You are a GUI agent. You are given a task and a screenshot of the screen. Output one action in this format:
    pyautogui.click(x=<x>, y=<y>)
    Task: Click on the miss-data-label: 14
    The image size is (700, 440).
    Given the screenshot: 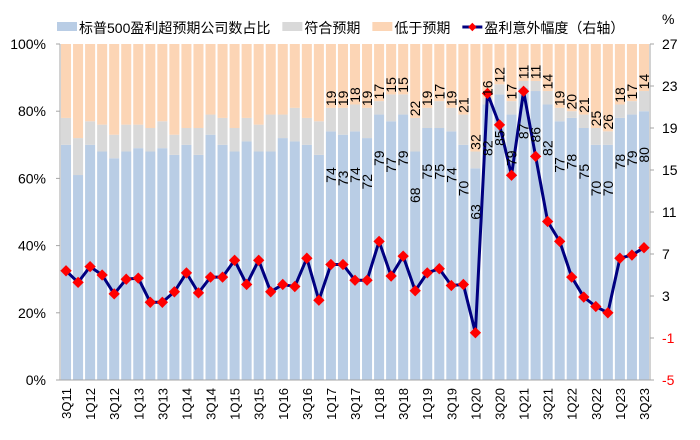 What is the action you would take?
    pyautogui.click(x=644, y=82)
    